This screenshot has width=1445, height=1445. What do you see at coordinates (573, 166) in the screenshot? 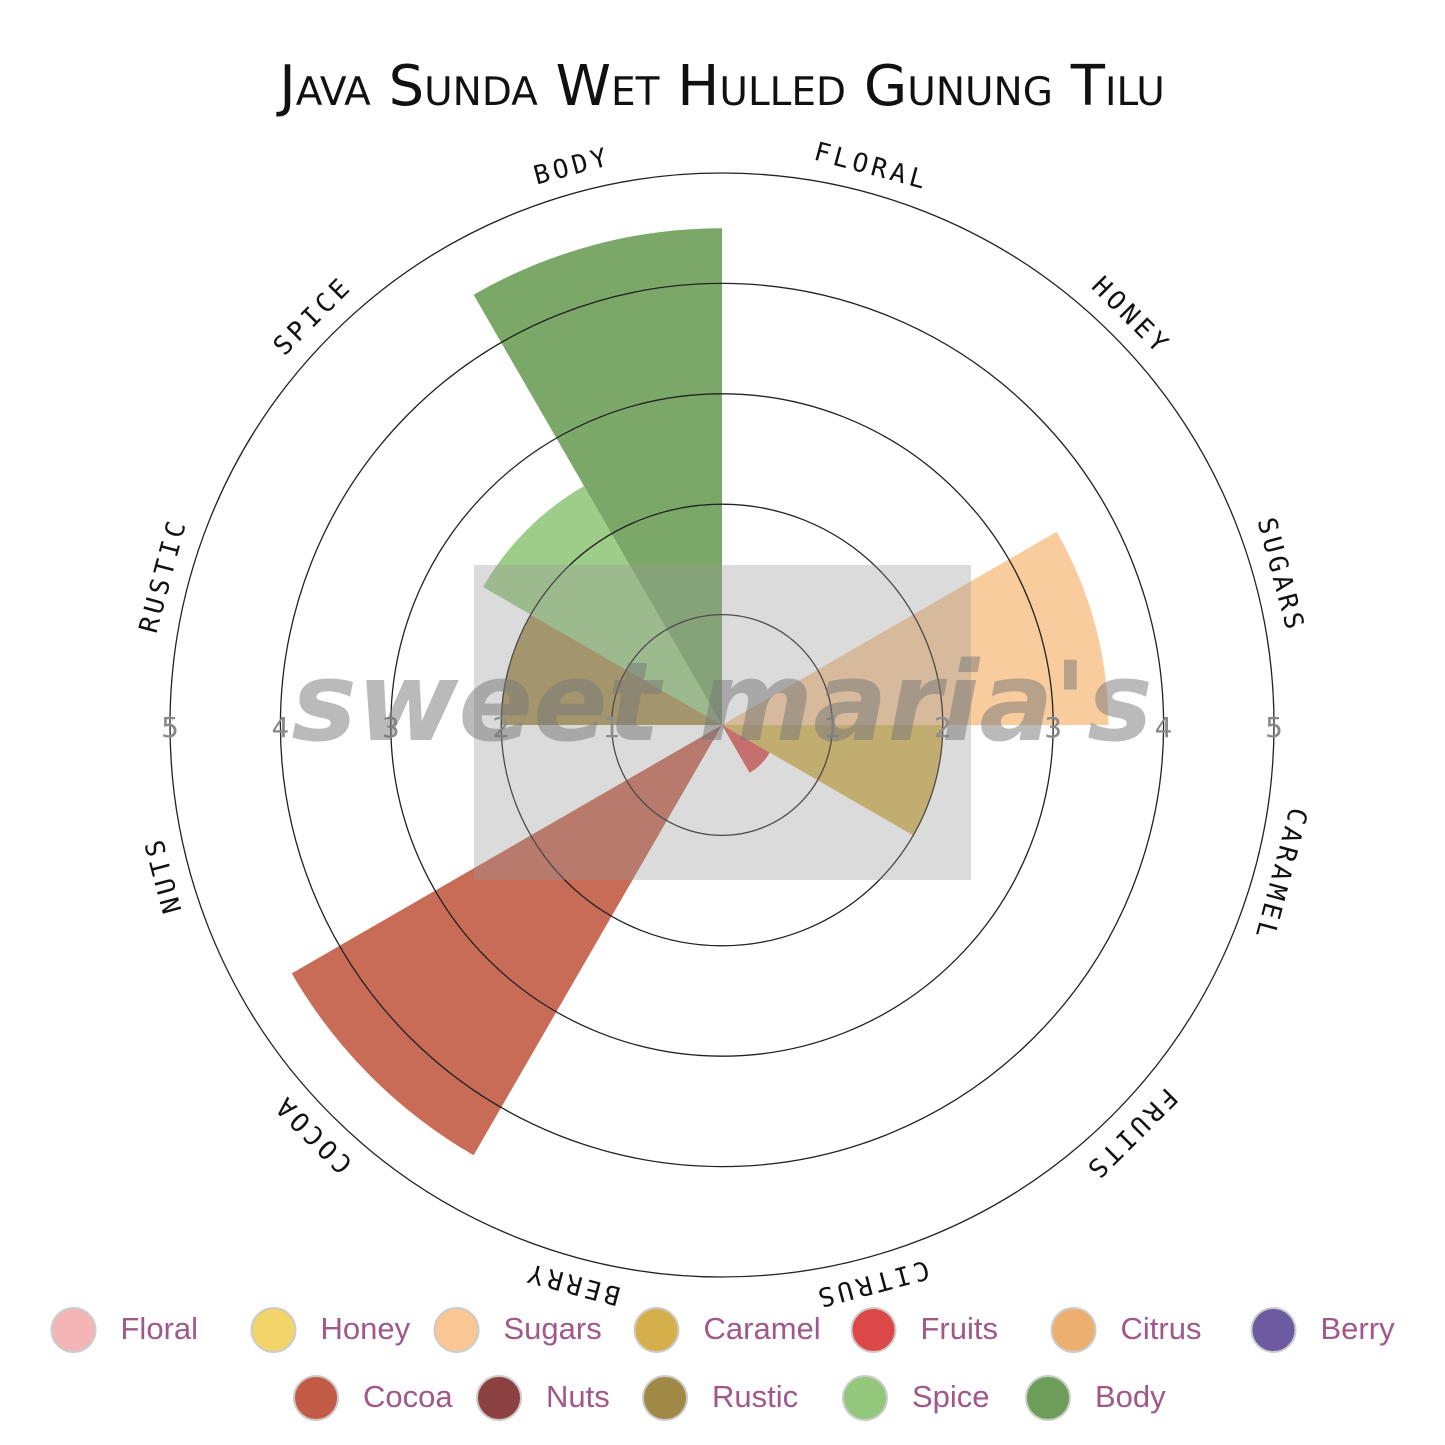
I see `category-label: BODY` at bounding box center [573, 166].